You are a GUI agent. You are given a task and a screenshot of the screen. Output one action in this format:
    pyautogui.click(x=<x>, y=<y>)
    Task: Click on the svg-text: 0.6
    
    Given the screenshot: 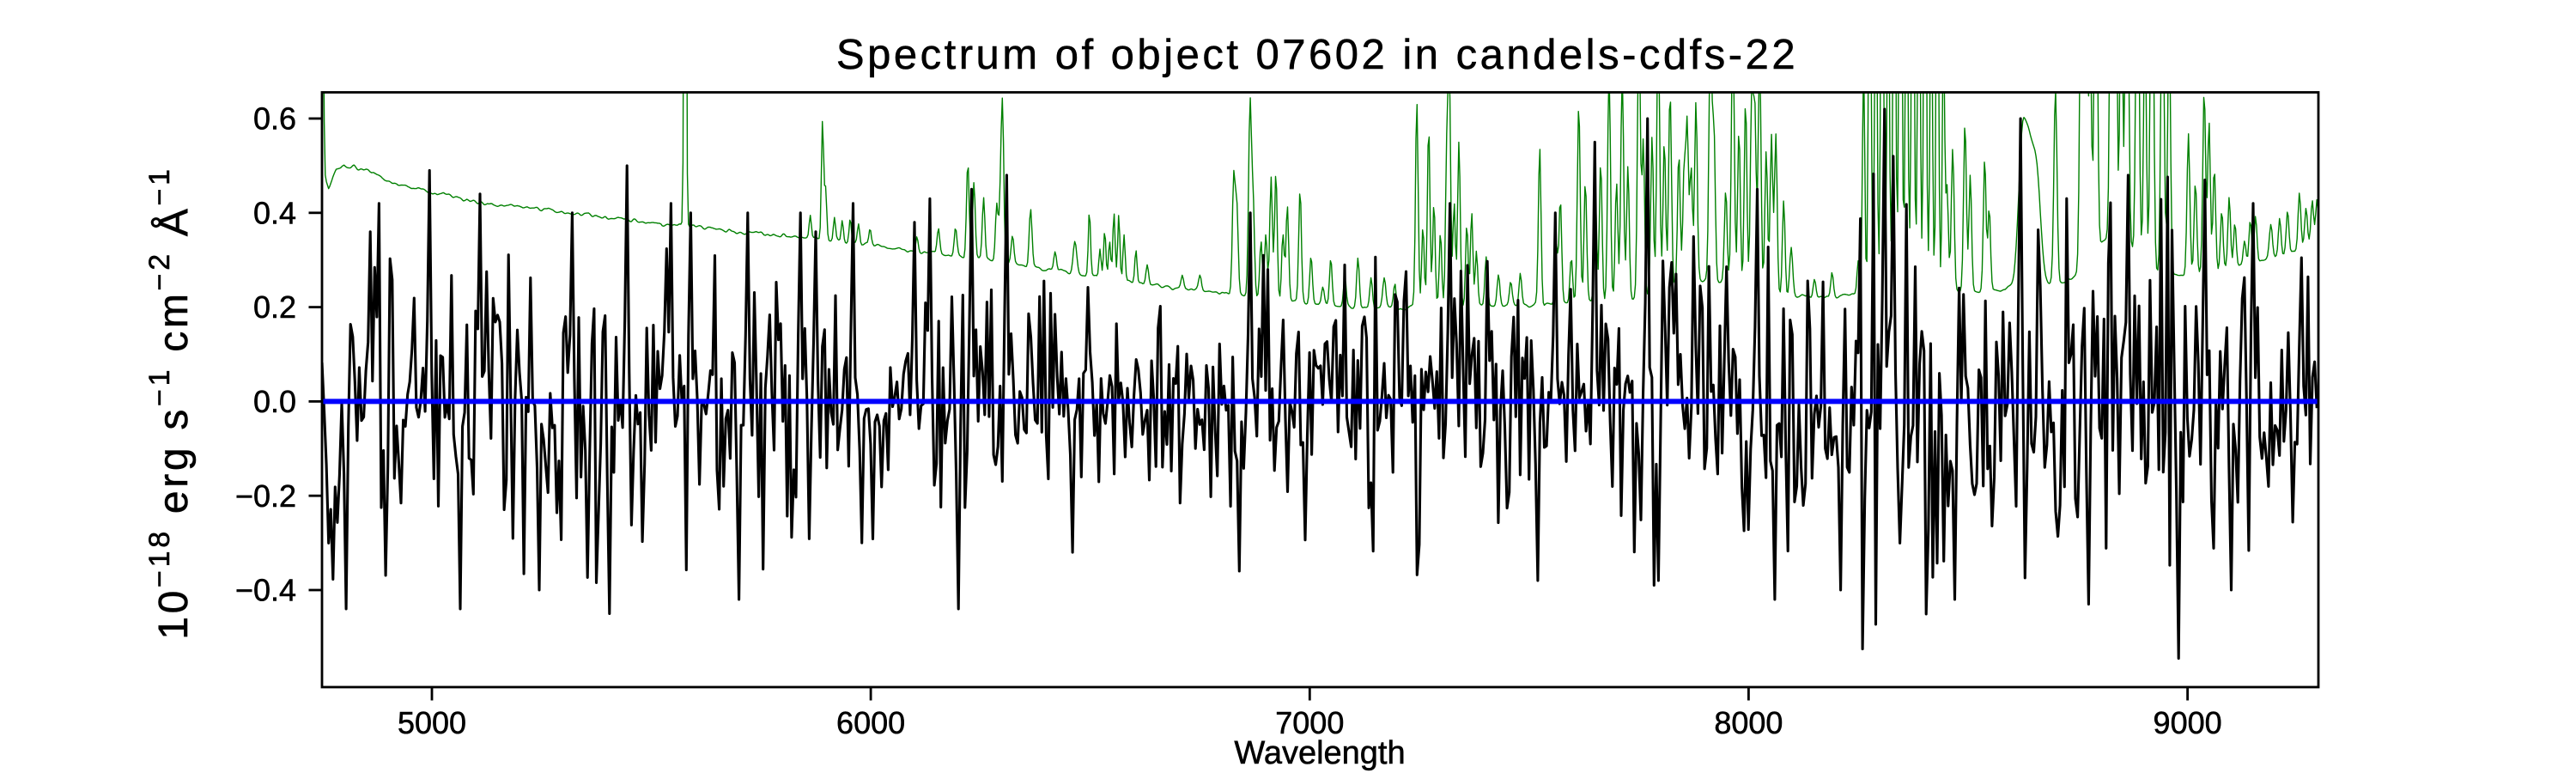 What is the action you would take?
    pyautogui.click(x=274, y=119)
    